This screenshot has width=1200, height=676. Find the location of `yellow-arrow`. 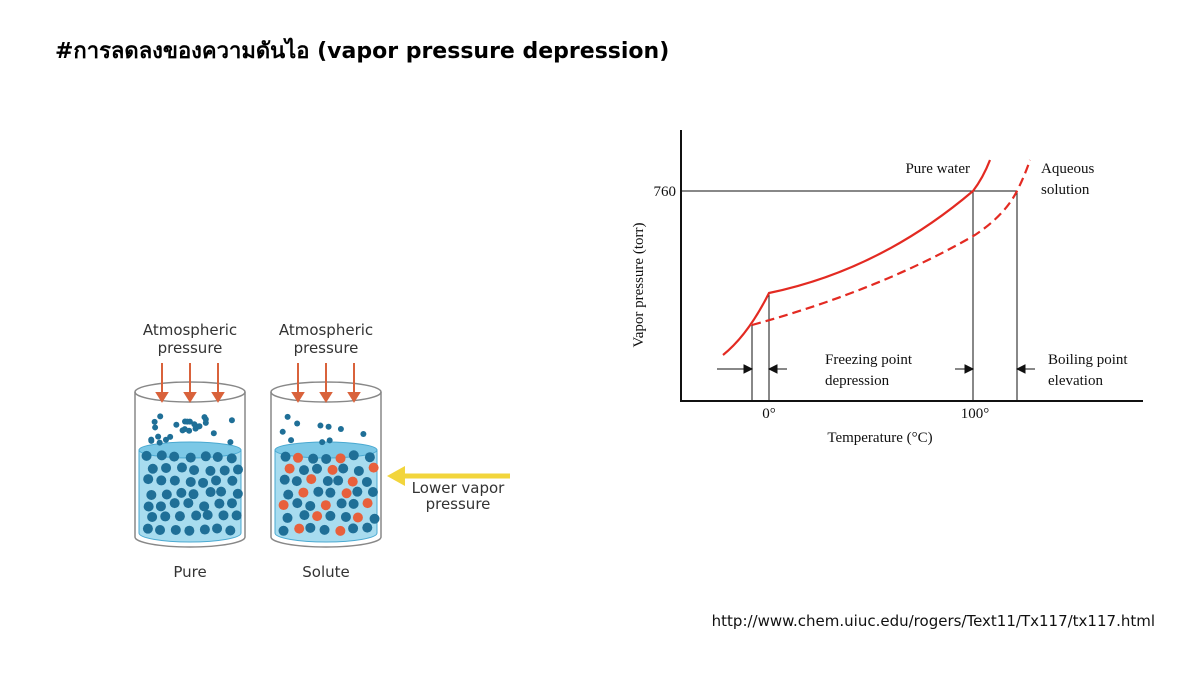

yellow-arrow is located at coordinates (448, 476).